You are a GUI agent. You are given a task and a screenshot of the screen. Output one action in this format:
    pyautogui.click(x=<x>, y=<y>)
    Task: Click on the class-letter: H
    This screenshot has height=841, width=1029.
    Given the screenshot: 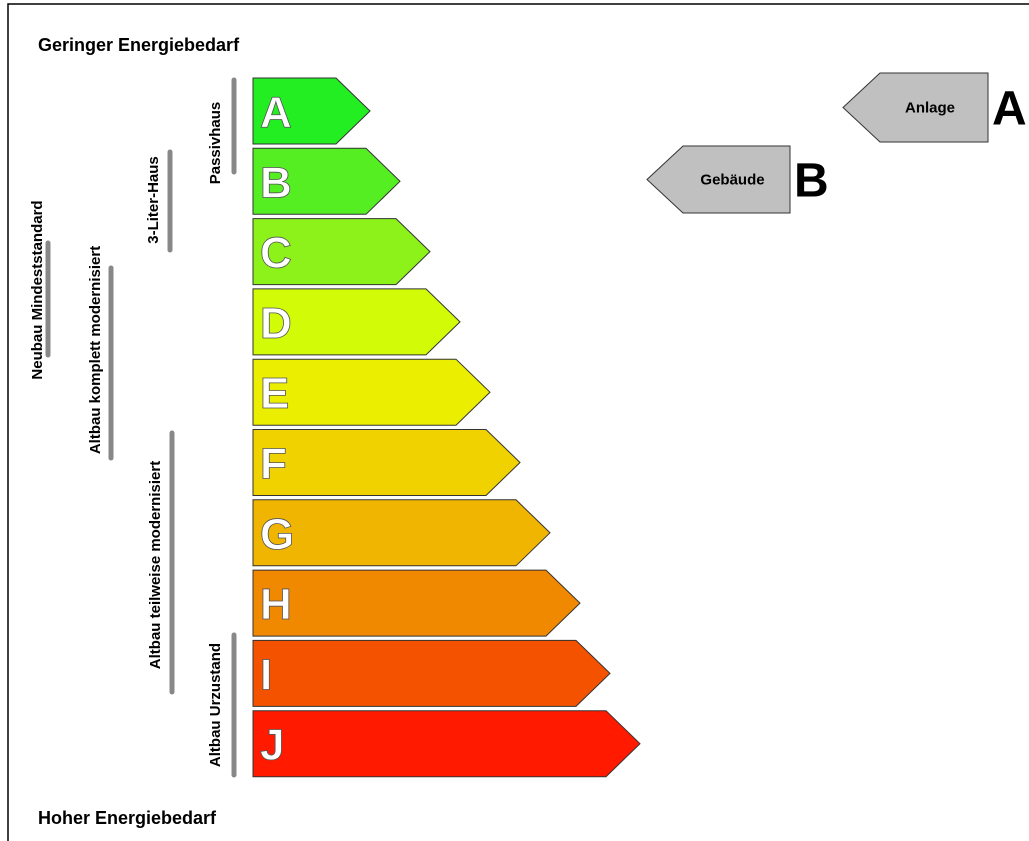 What is the action you would take?
    pyautogui.click(x=276, y=604)
    